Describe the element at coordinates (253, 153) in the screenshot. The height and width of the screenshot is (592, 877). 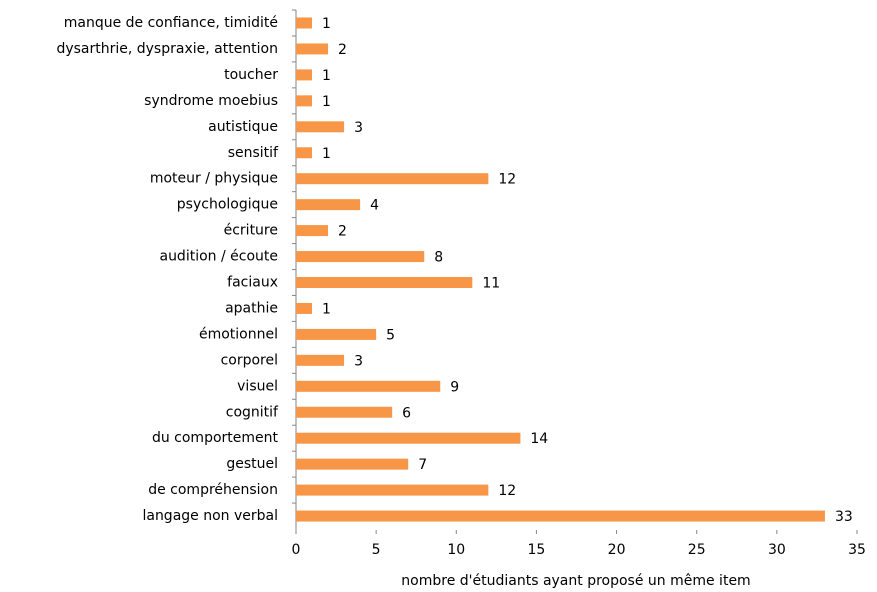
I see `y-tick-label: sensitif` at that location.